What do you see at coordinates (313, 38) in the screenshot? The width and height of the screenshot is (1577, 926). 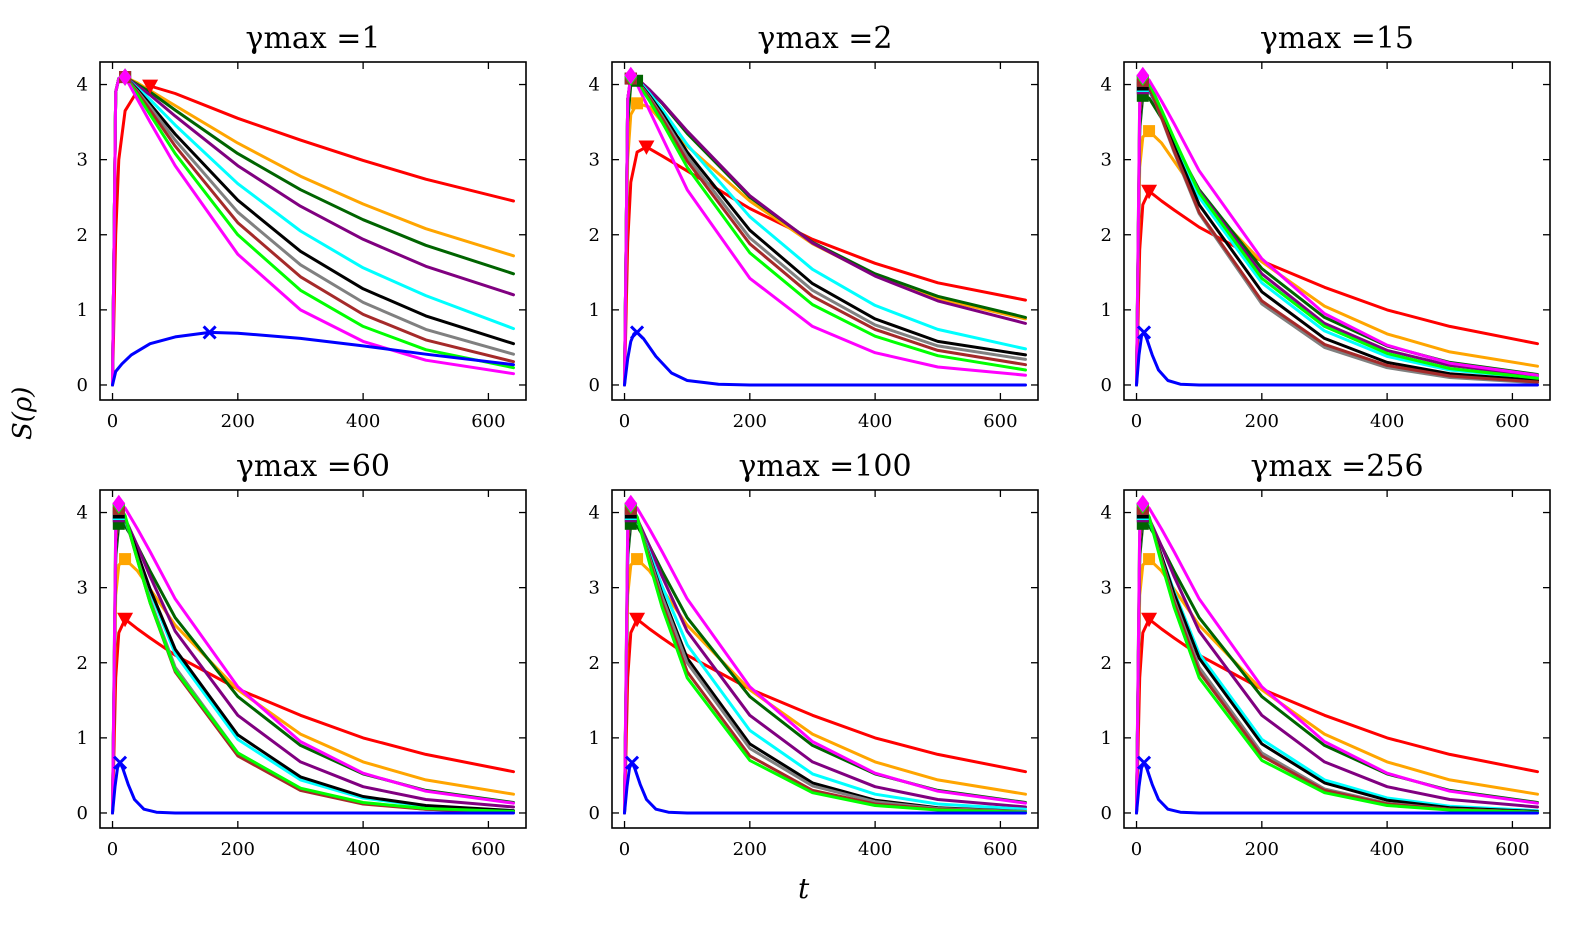 I see `subplot-title: γmax =1` at bounding box center [313, 38].